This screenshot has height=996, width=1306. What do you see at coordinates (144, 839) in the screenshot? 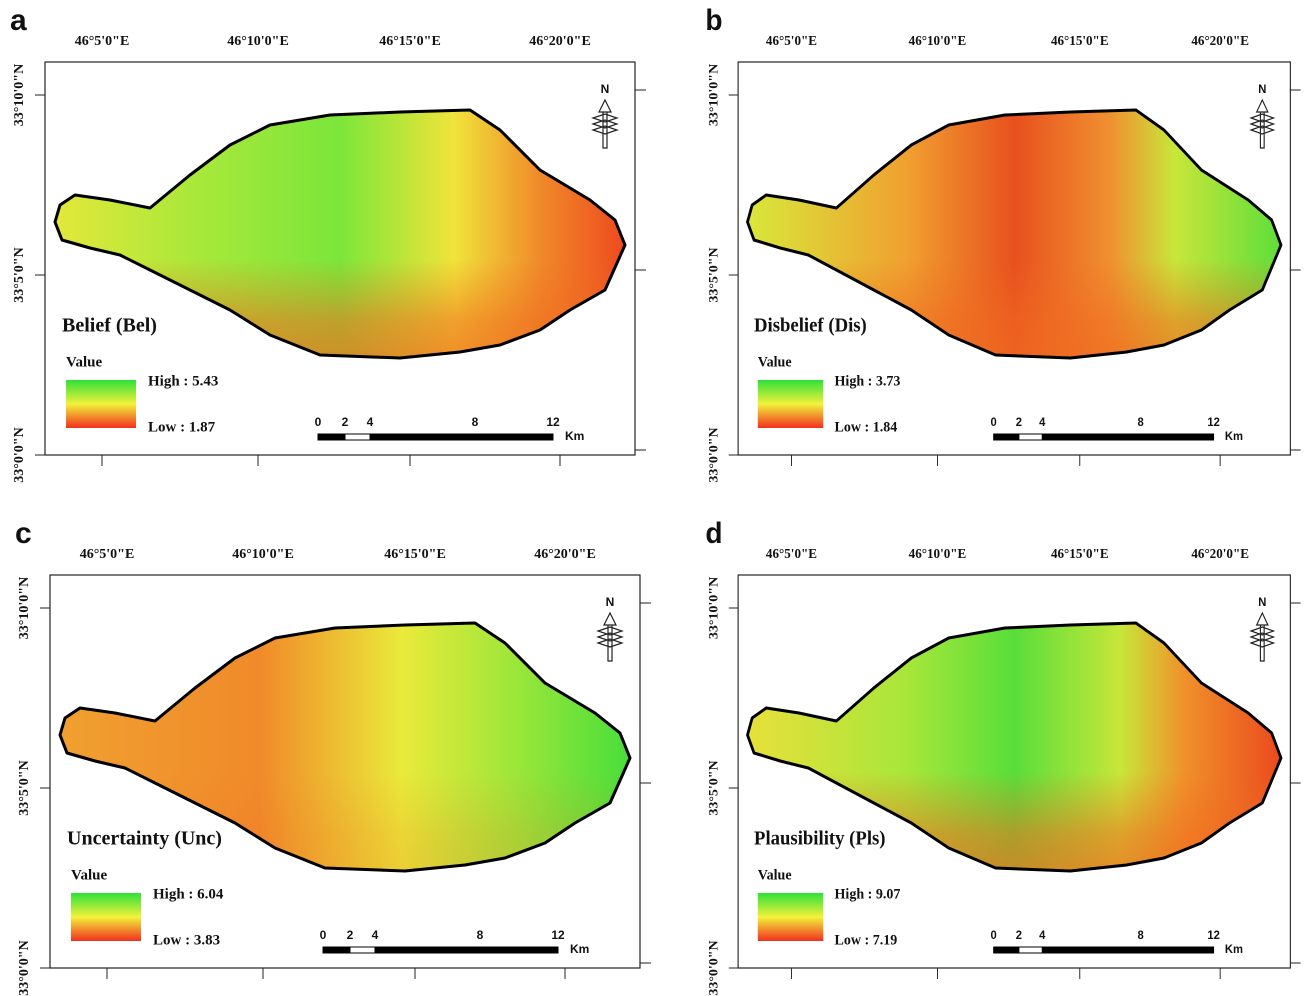
I see `map-title: Uncertainty (Unc)` at bounding box center [144, 839].